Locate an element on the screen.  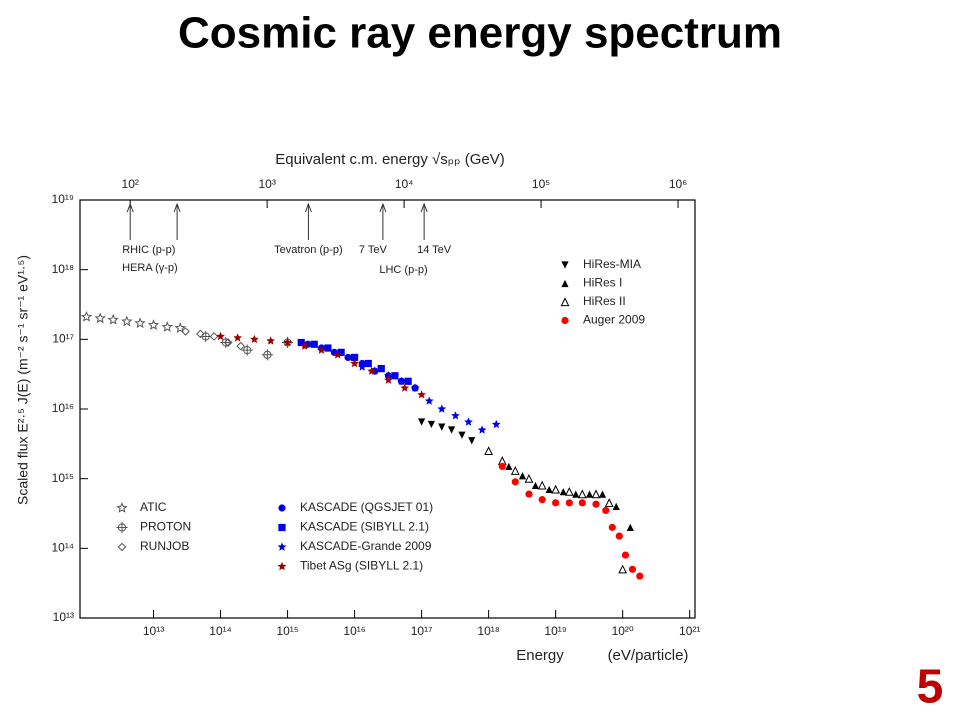
top-tick-label: 10³ is located at coordinates (266, 184).